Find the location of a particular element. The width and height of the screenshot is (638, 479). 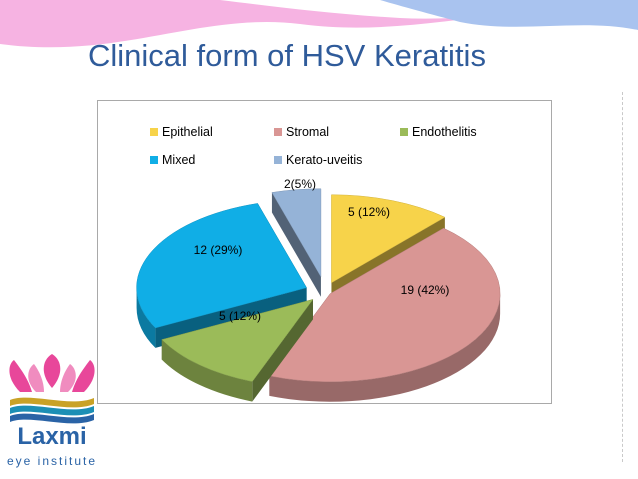

legend-item: Endothelitis is located at coordinates (438, 132).